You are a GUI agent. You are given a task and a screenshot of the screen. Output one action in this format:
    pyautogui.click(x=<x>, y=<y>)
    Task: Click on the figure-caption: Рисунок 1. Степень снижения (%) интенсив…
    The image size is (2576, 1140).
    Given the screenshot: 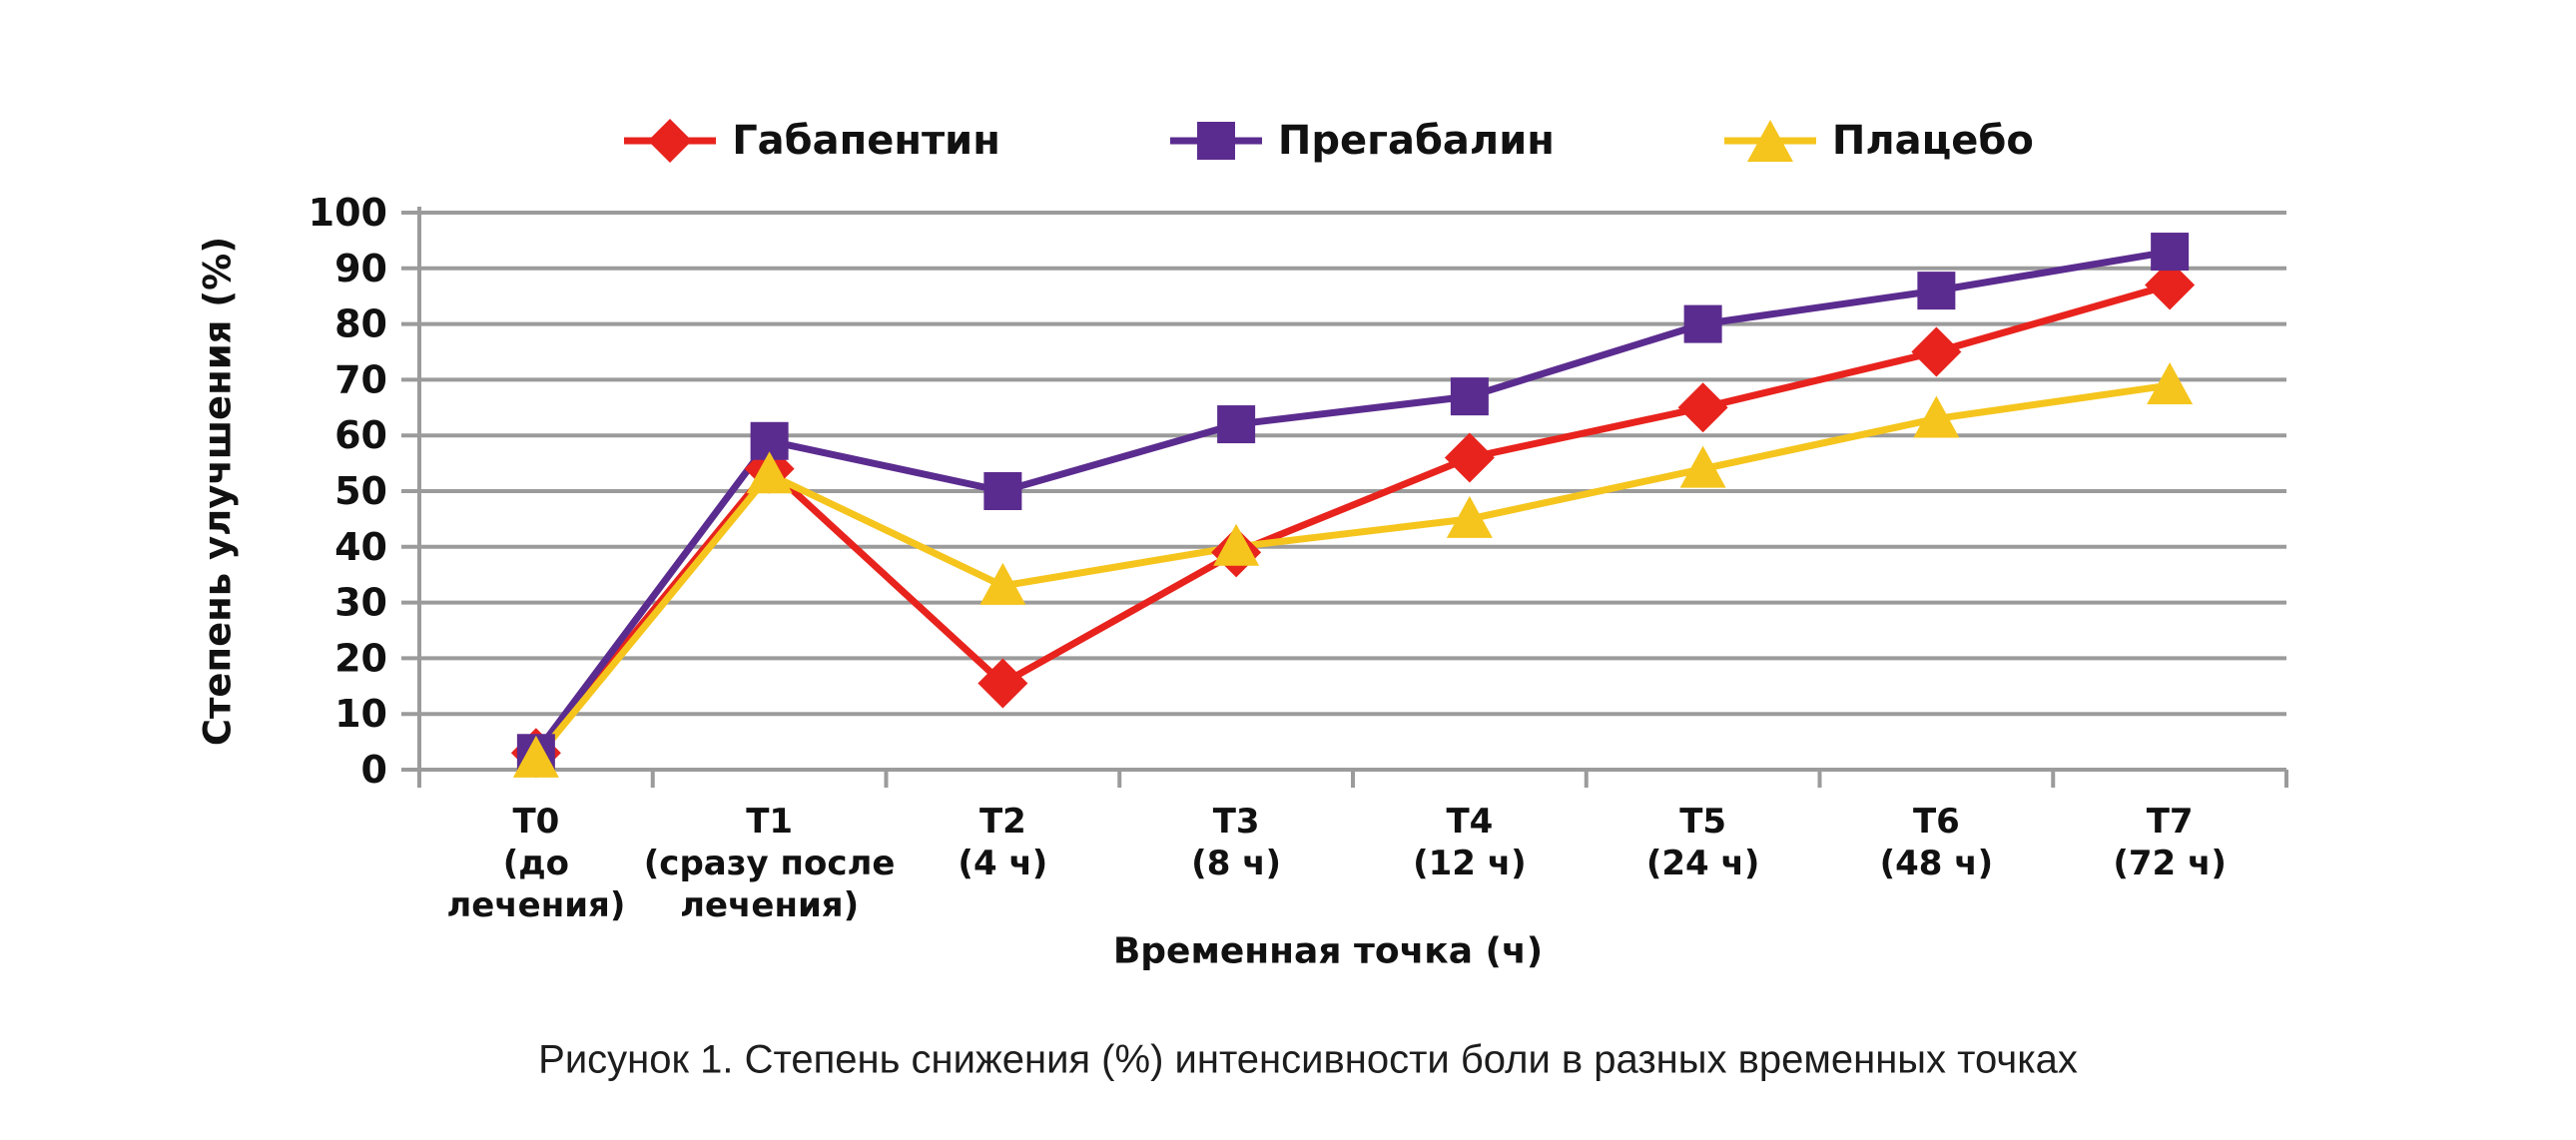 What is the action you would take?
    pyautogui.click(x=1308, y=1059)
    